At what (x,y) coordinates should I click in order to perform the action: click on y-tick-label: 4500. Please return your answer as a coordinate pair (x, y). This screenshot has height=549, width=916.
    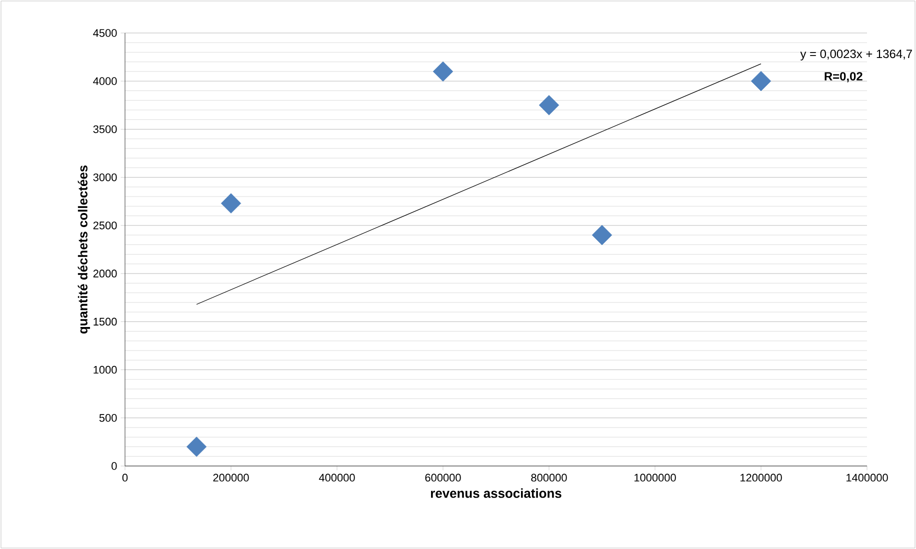
    Looking at the image, I should click on (105, 33).